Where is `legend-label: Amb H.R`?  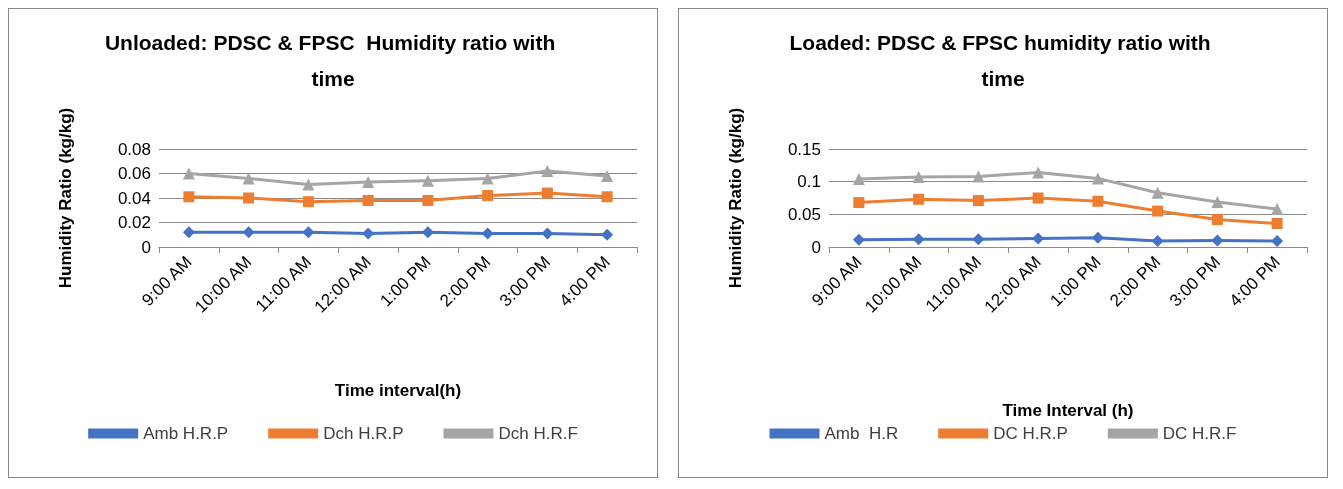 legend-label: Amb H.R is located at coordinates (861, 433).